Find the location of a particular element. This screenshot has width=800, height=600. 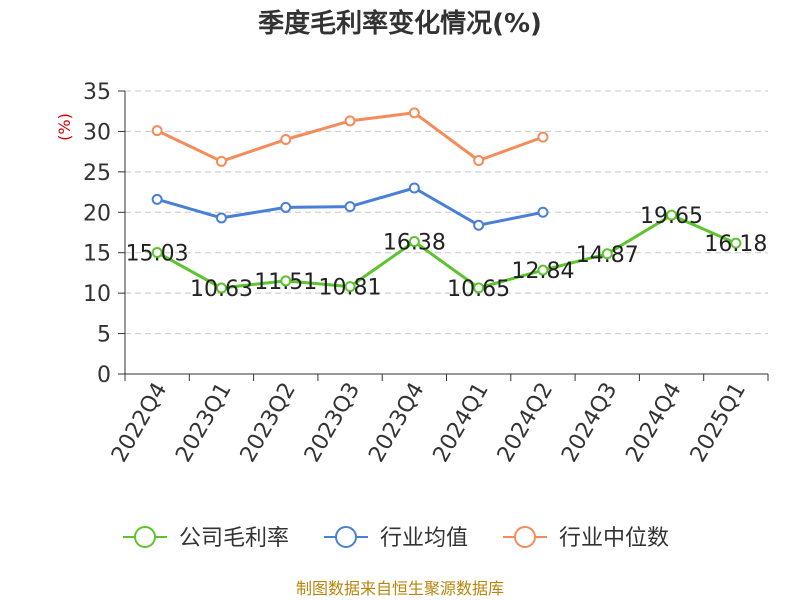

legend: 公司毛利率 行业均值 行业中位数 is located at coordinates (396, 538).